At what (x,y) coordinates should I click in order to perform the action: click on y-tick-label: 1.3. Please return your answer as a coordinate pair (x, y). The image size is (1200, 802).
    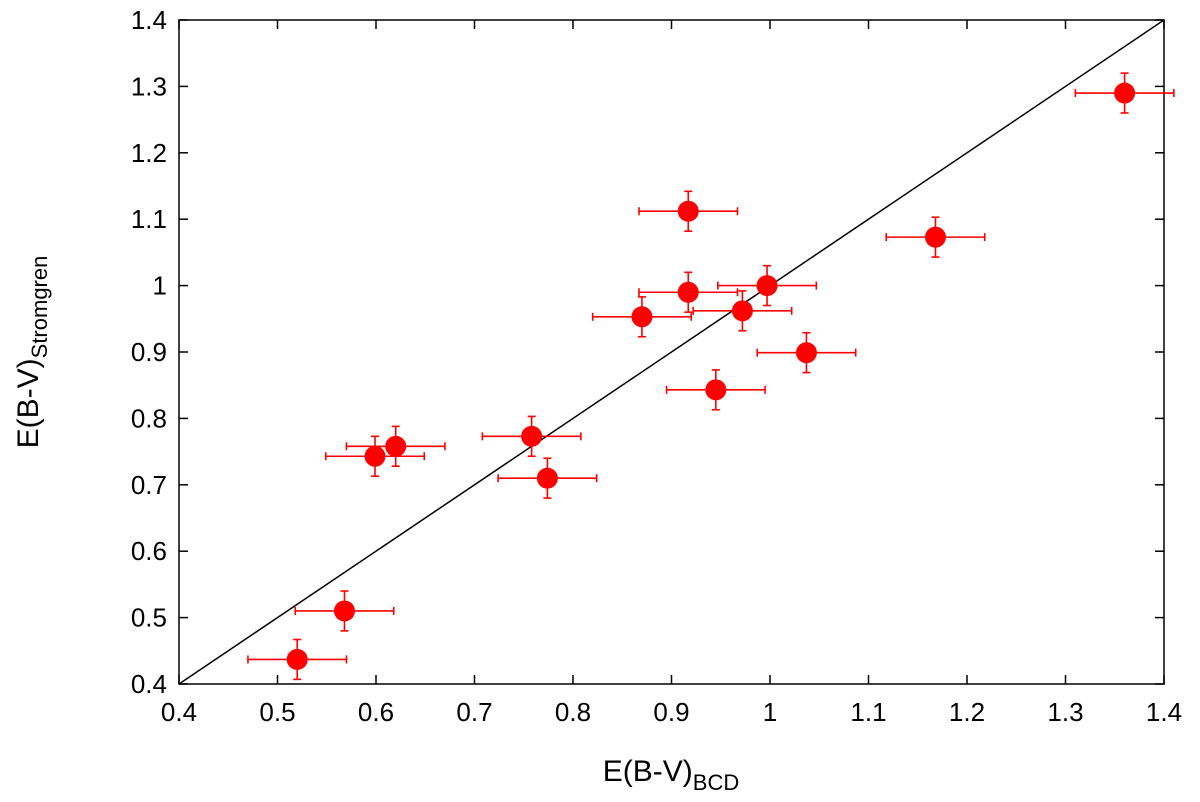
    Looking at the image, I should click on (149, 86).